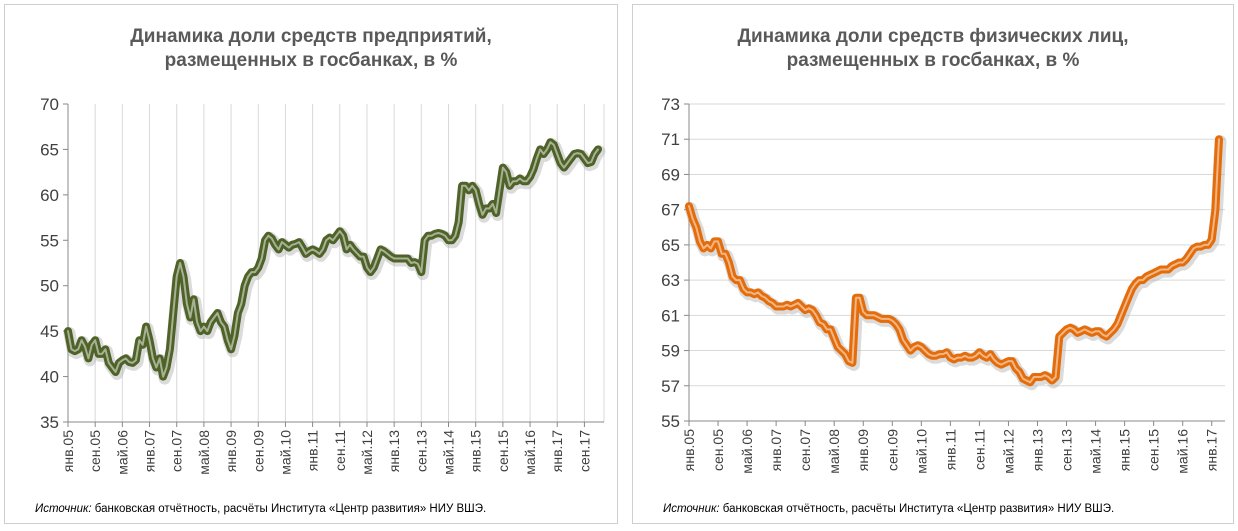 The image size is (1238, 531). I want to click on y-tick-label: 69, so click(670, 174).